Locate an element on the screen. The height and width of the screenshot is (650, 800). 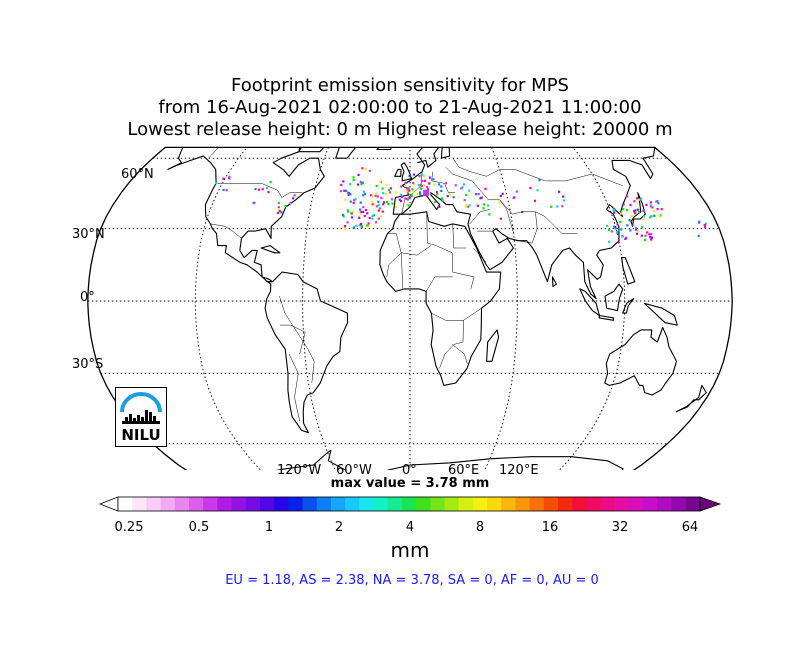
meridian-line is located at coordinates (575, 308).